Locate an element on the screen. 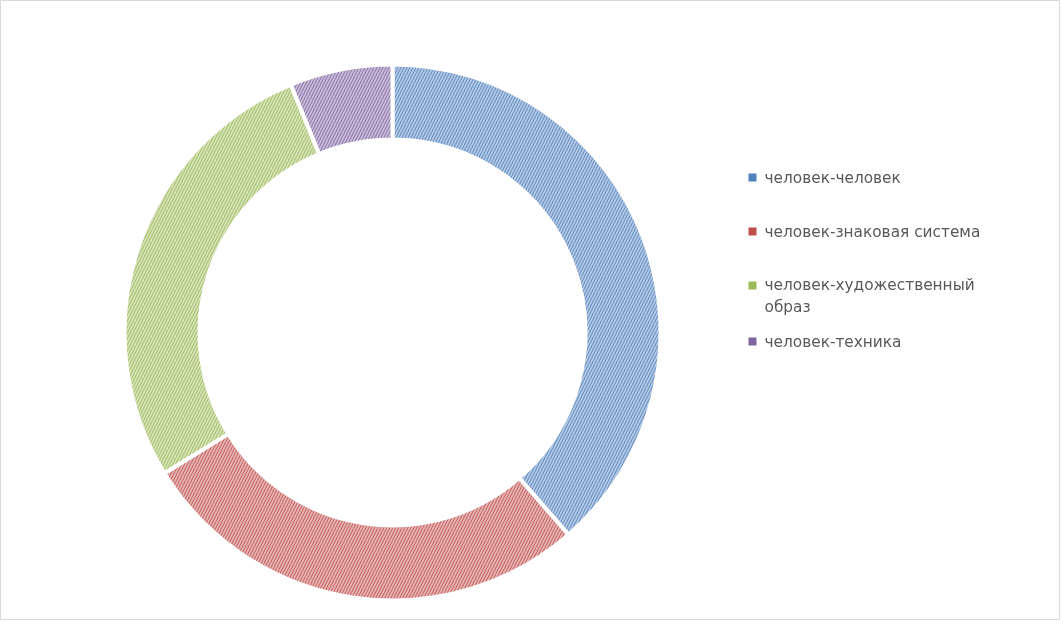 This screenshot has width=1063, height=624. legend-label: человек-человек is located at coordinates (832, 177).